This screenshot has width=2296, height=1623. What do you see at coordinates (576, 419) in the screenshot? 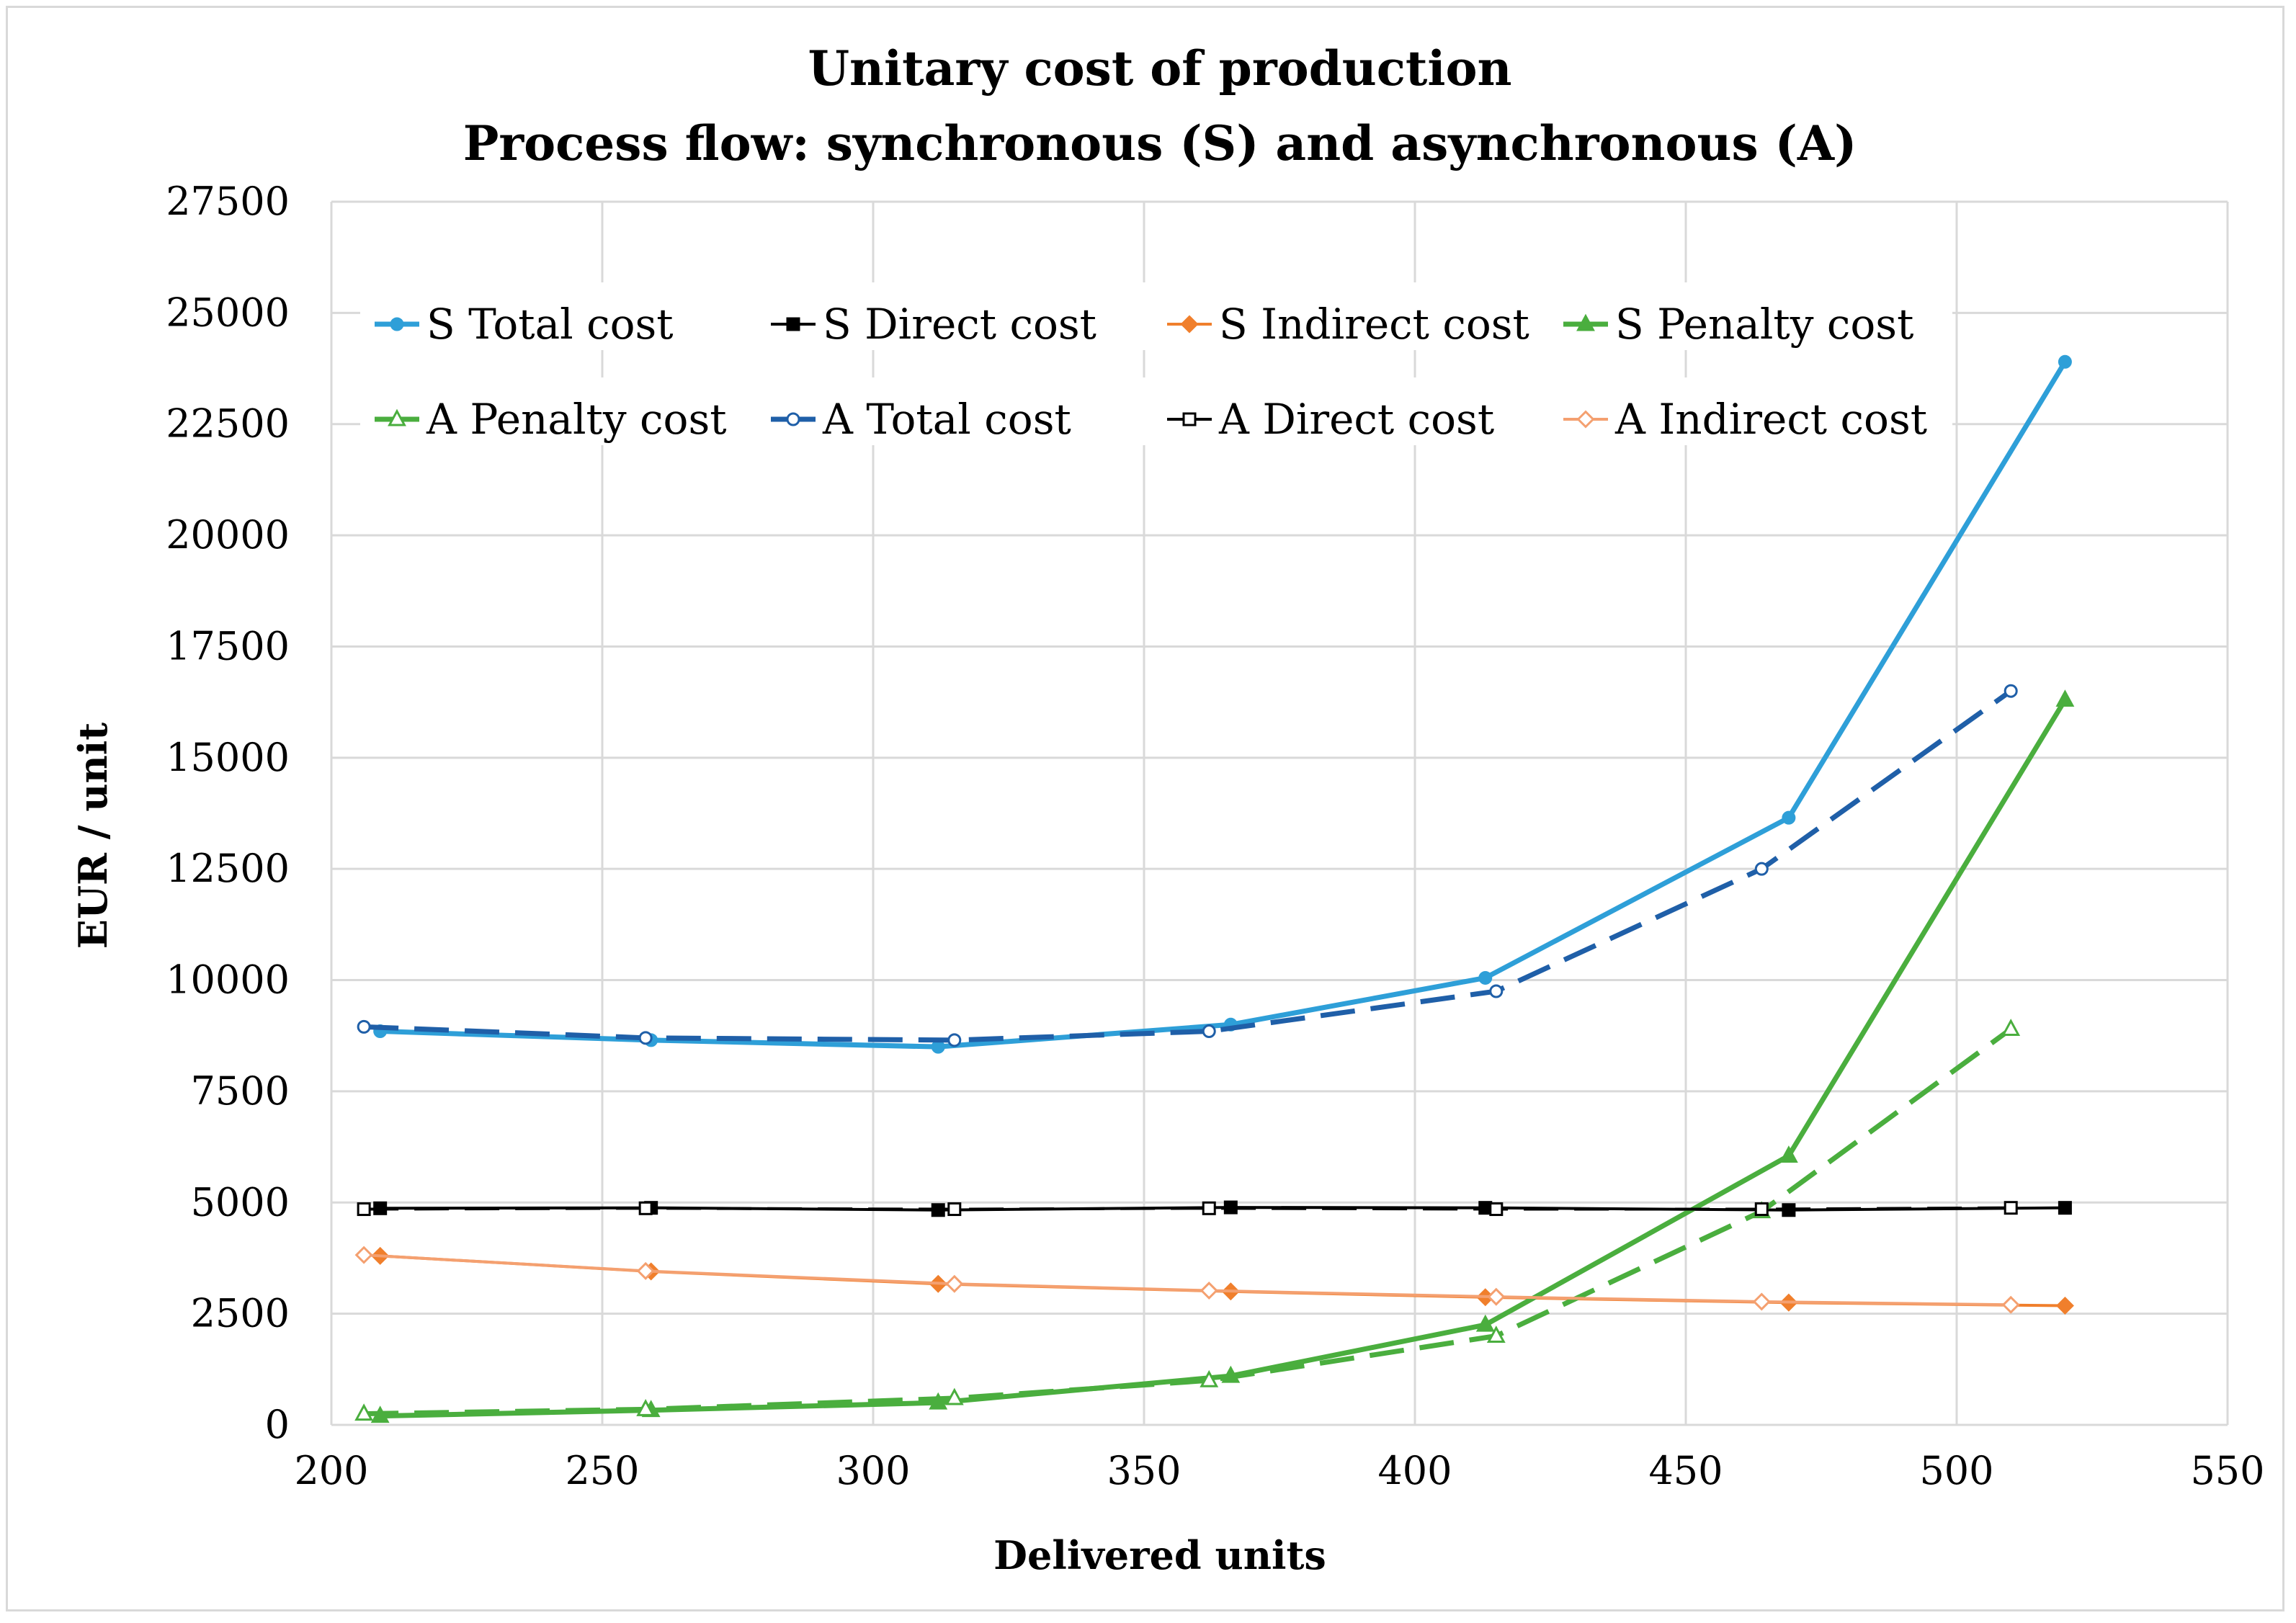
I see `legend-label: A Penalty cost` at bounding box center [576, 419].